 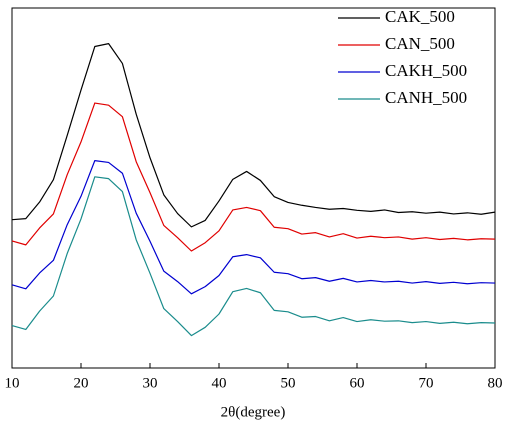 What do you see at coordinates (12, 383) in the screenshot?
I see `x-tick-label: 10` at bounding box center [12, 383].